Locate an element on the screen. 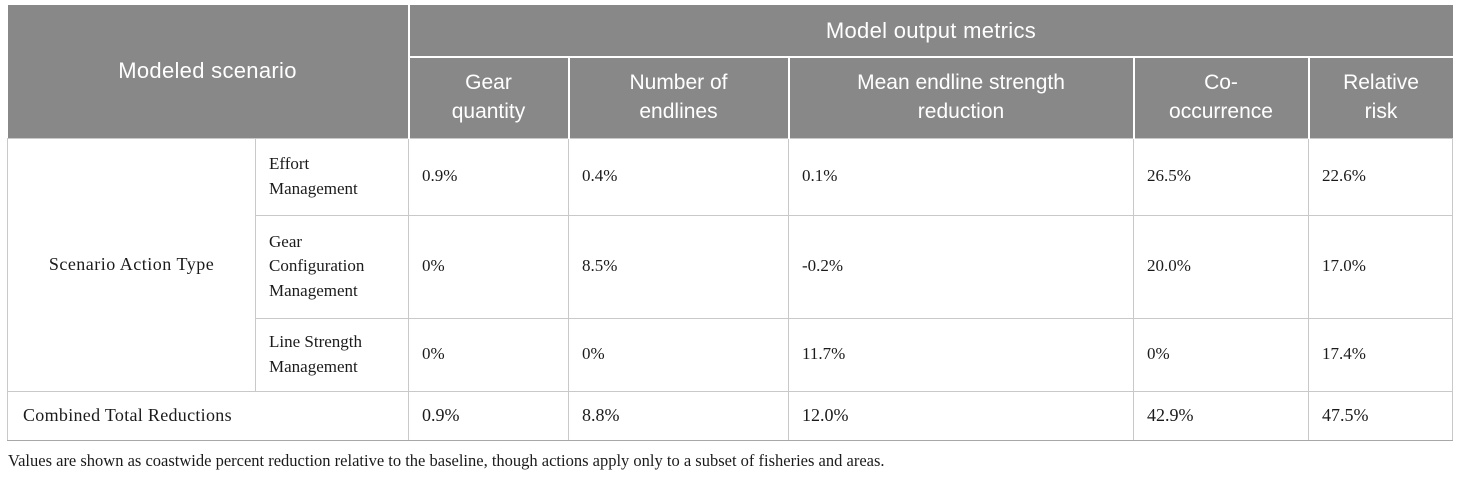  value-cell: 22.6% is located at coordinates (1380, 176).